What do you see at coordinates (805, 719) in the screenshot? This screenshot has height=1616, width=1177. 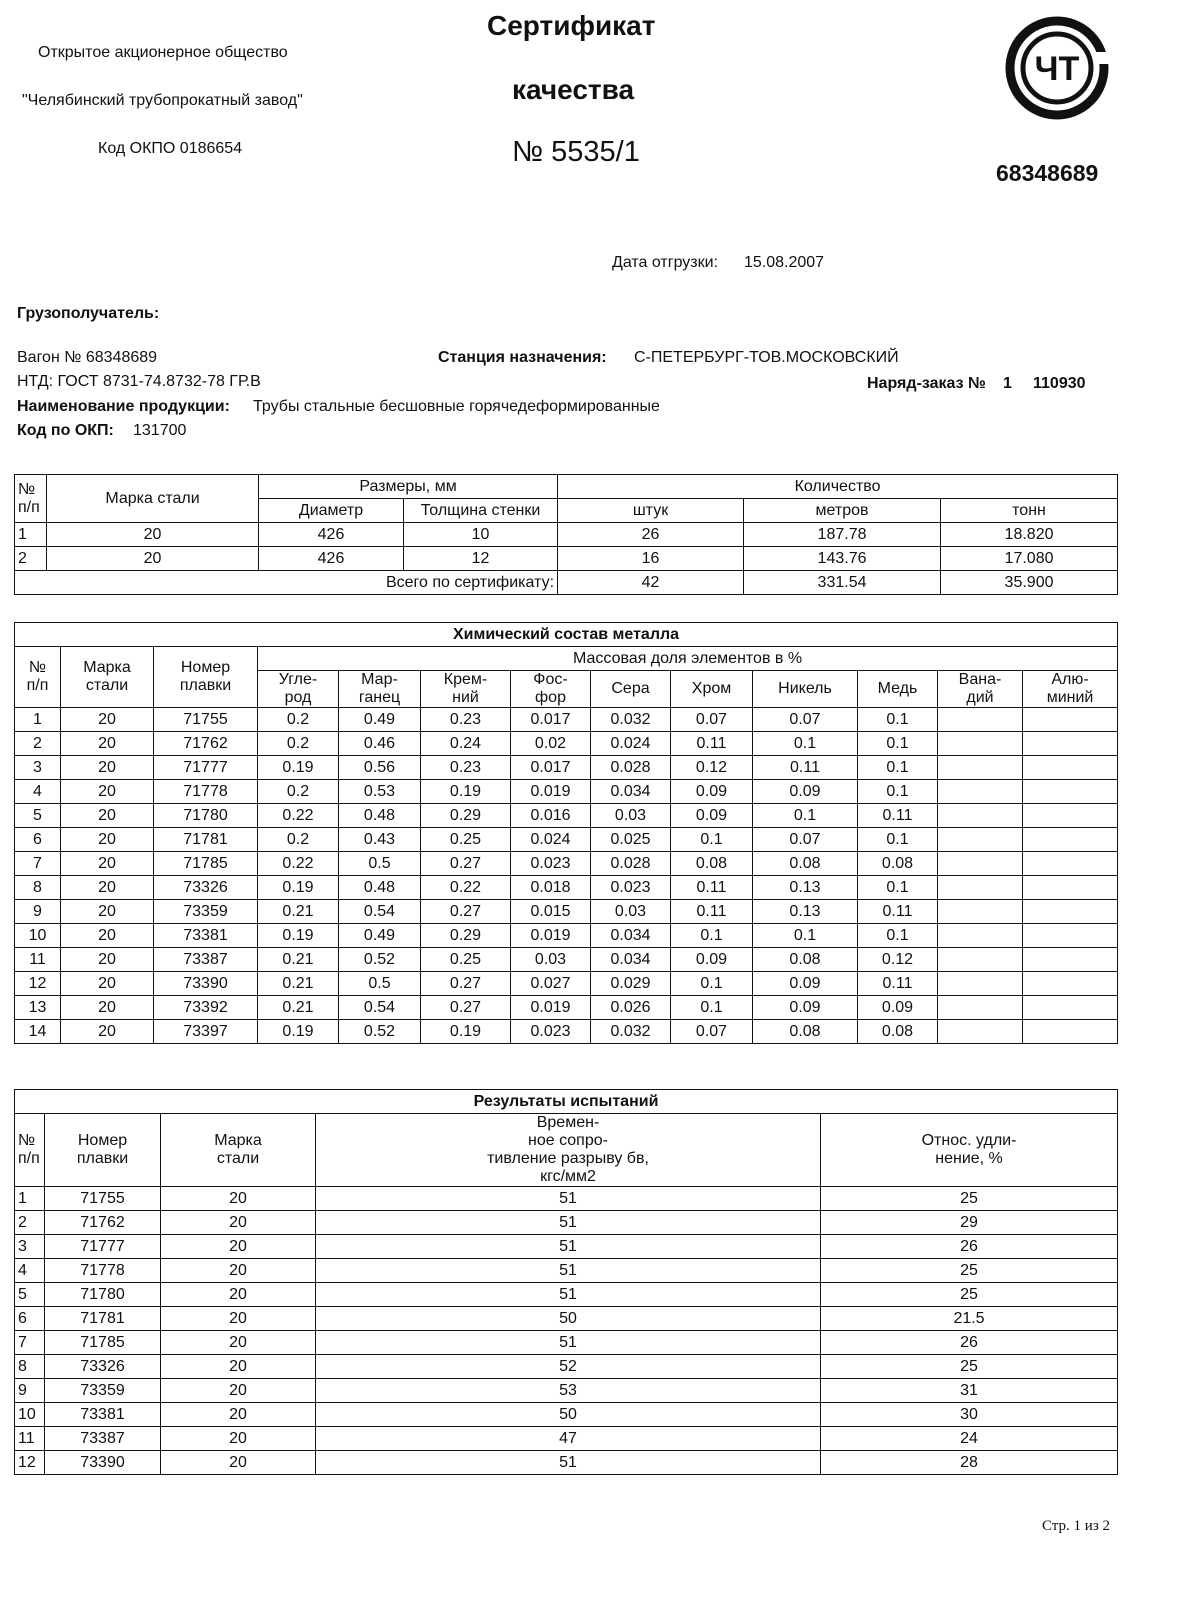 I see `cell: 0.07` at bounding box center [805, 719].